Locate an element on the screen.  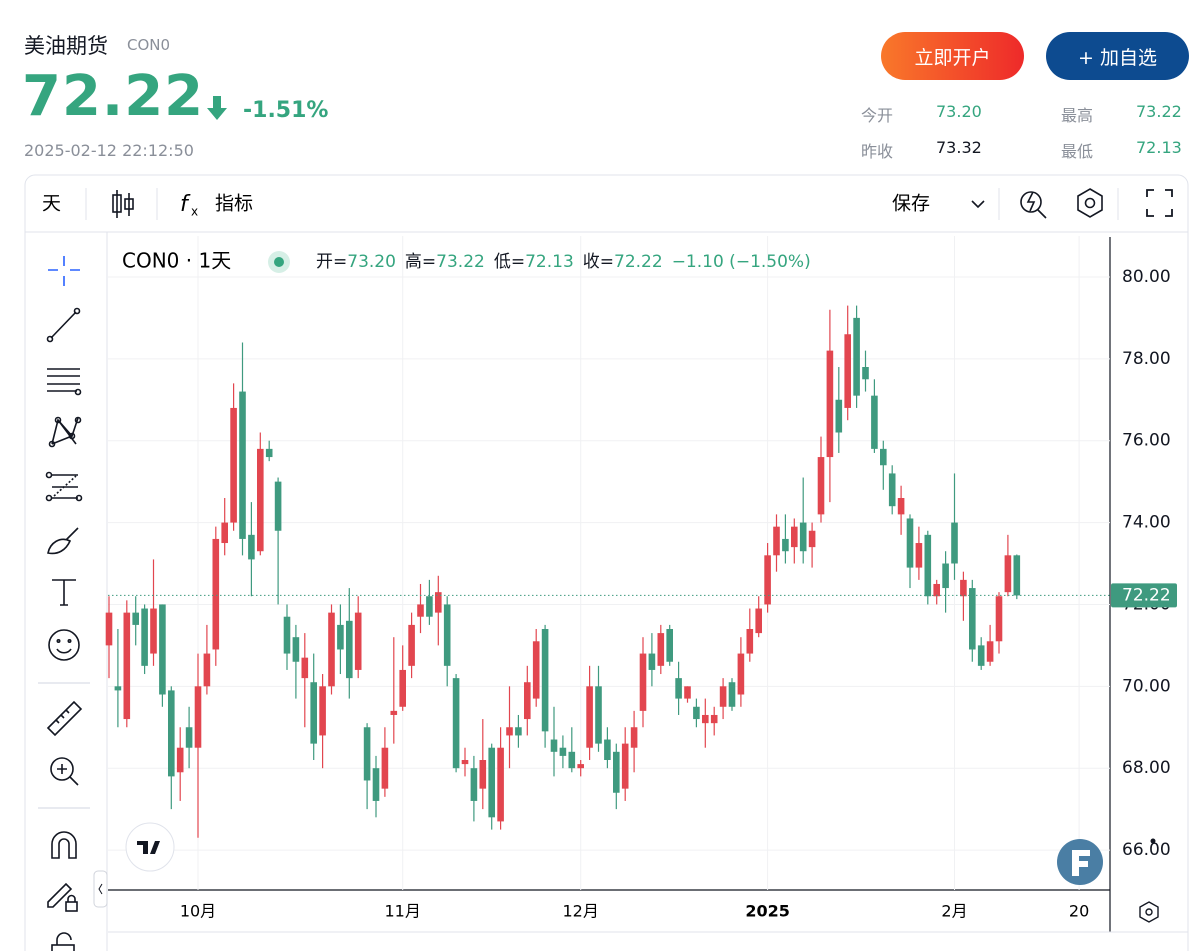
emoji-tool is located at coordinates (64, 645).